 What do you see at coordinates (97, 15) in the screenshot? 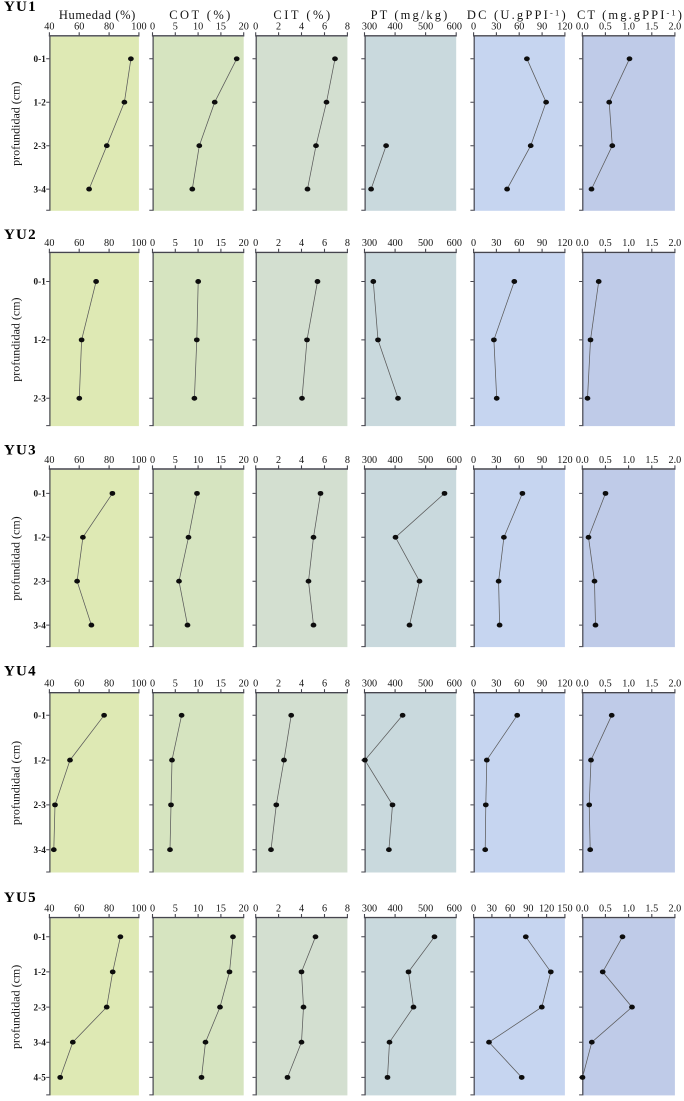
I see `svg-text: Humedad (%)` at bounding box center [97, 15].